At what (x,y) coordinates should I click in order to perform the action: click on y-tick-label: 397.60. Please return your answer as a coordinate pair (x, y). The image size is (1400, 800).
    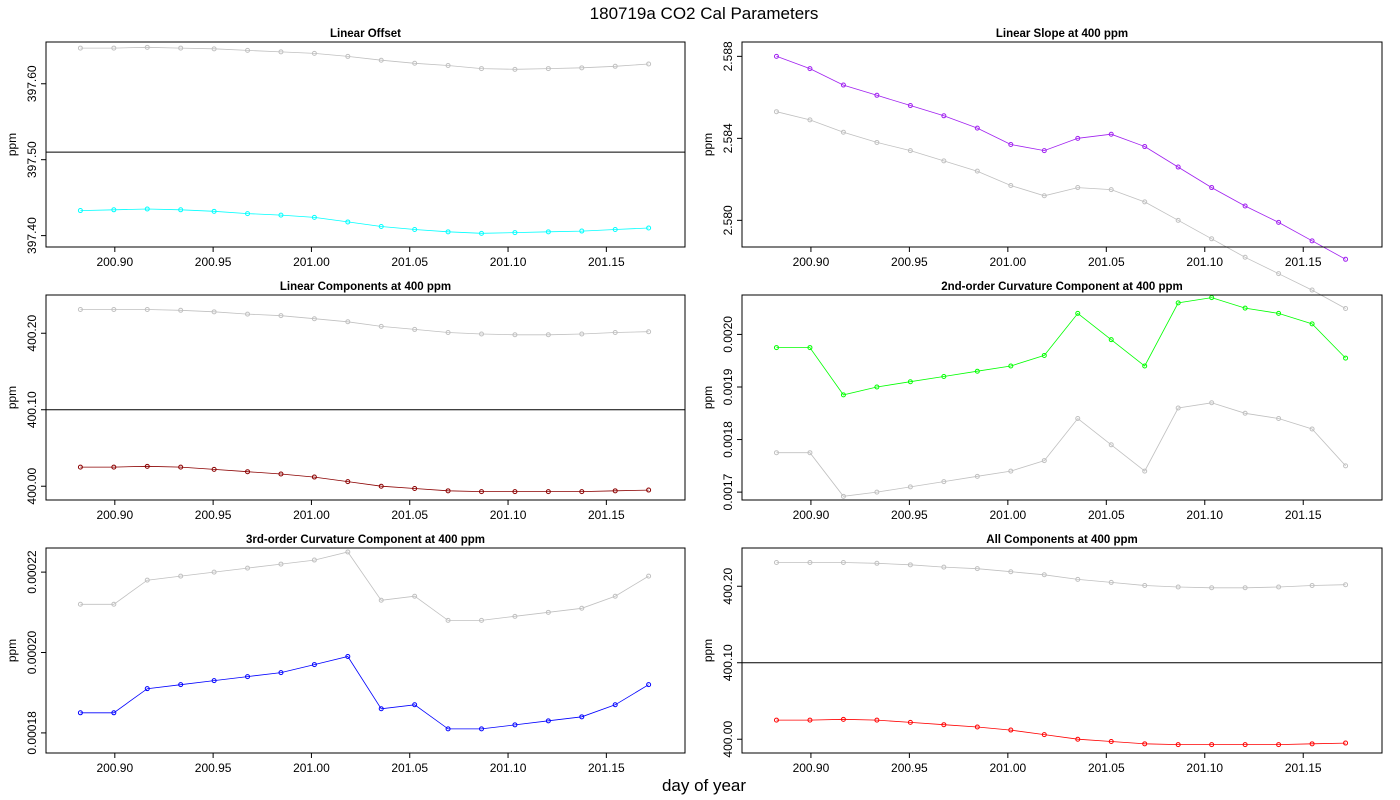
    Looking at the image, I should click on (32, 83).